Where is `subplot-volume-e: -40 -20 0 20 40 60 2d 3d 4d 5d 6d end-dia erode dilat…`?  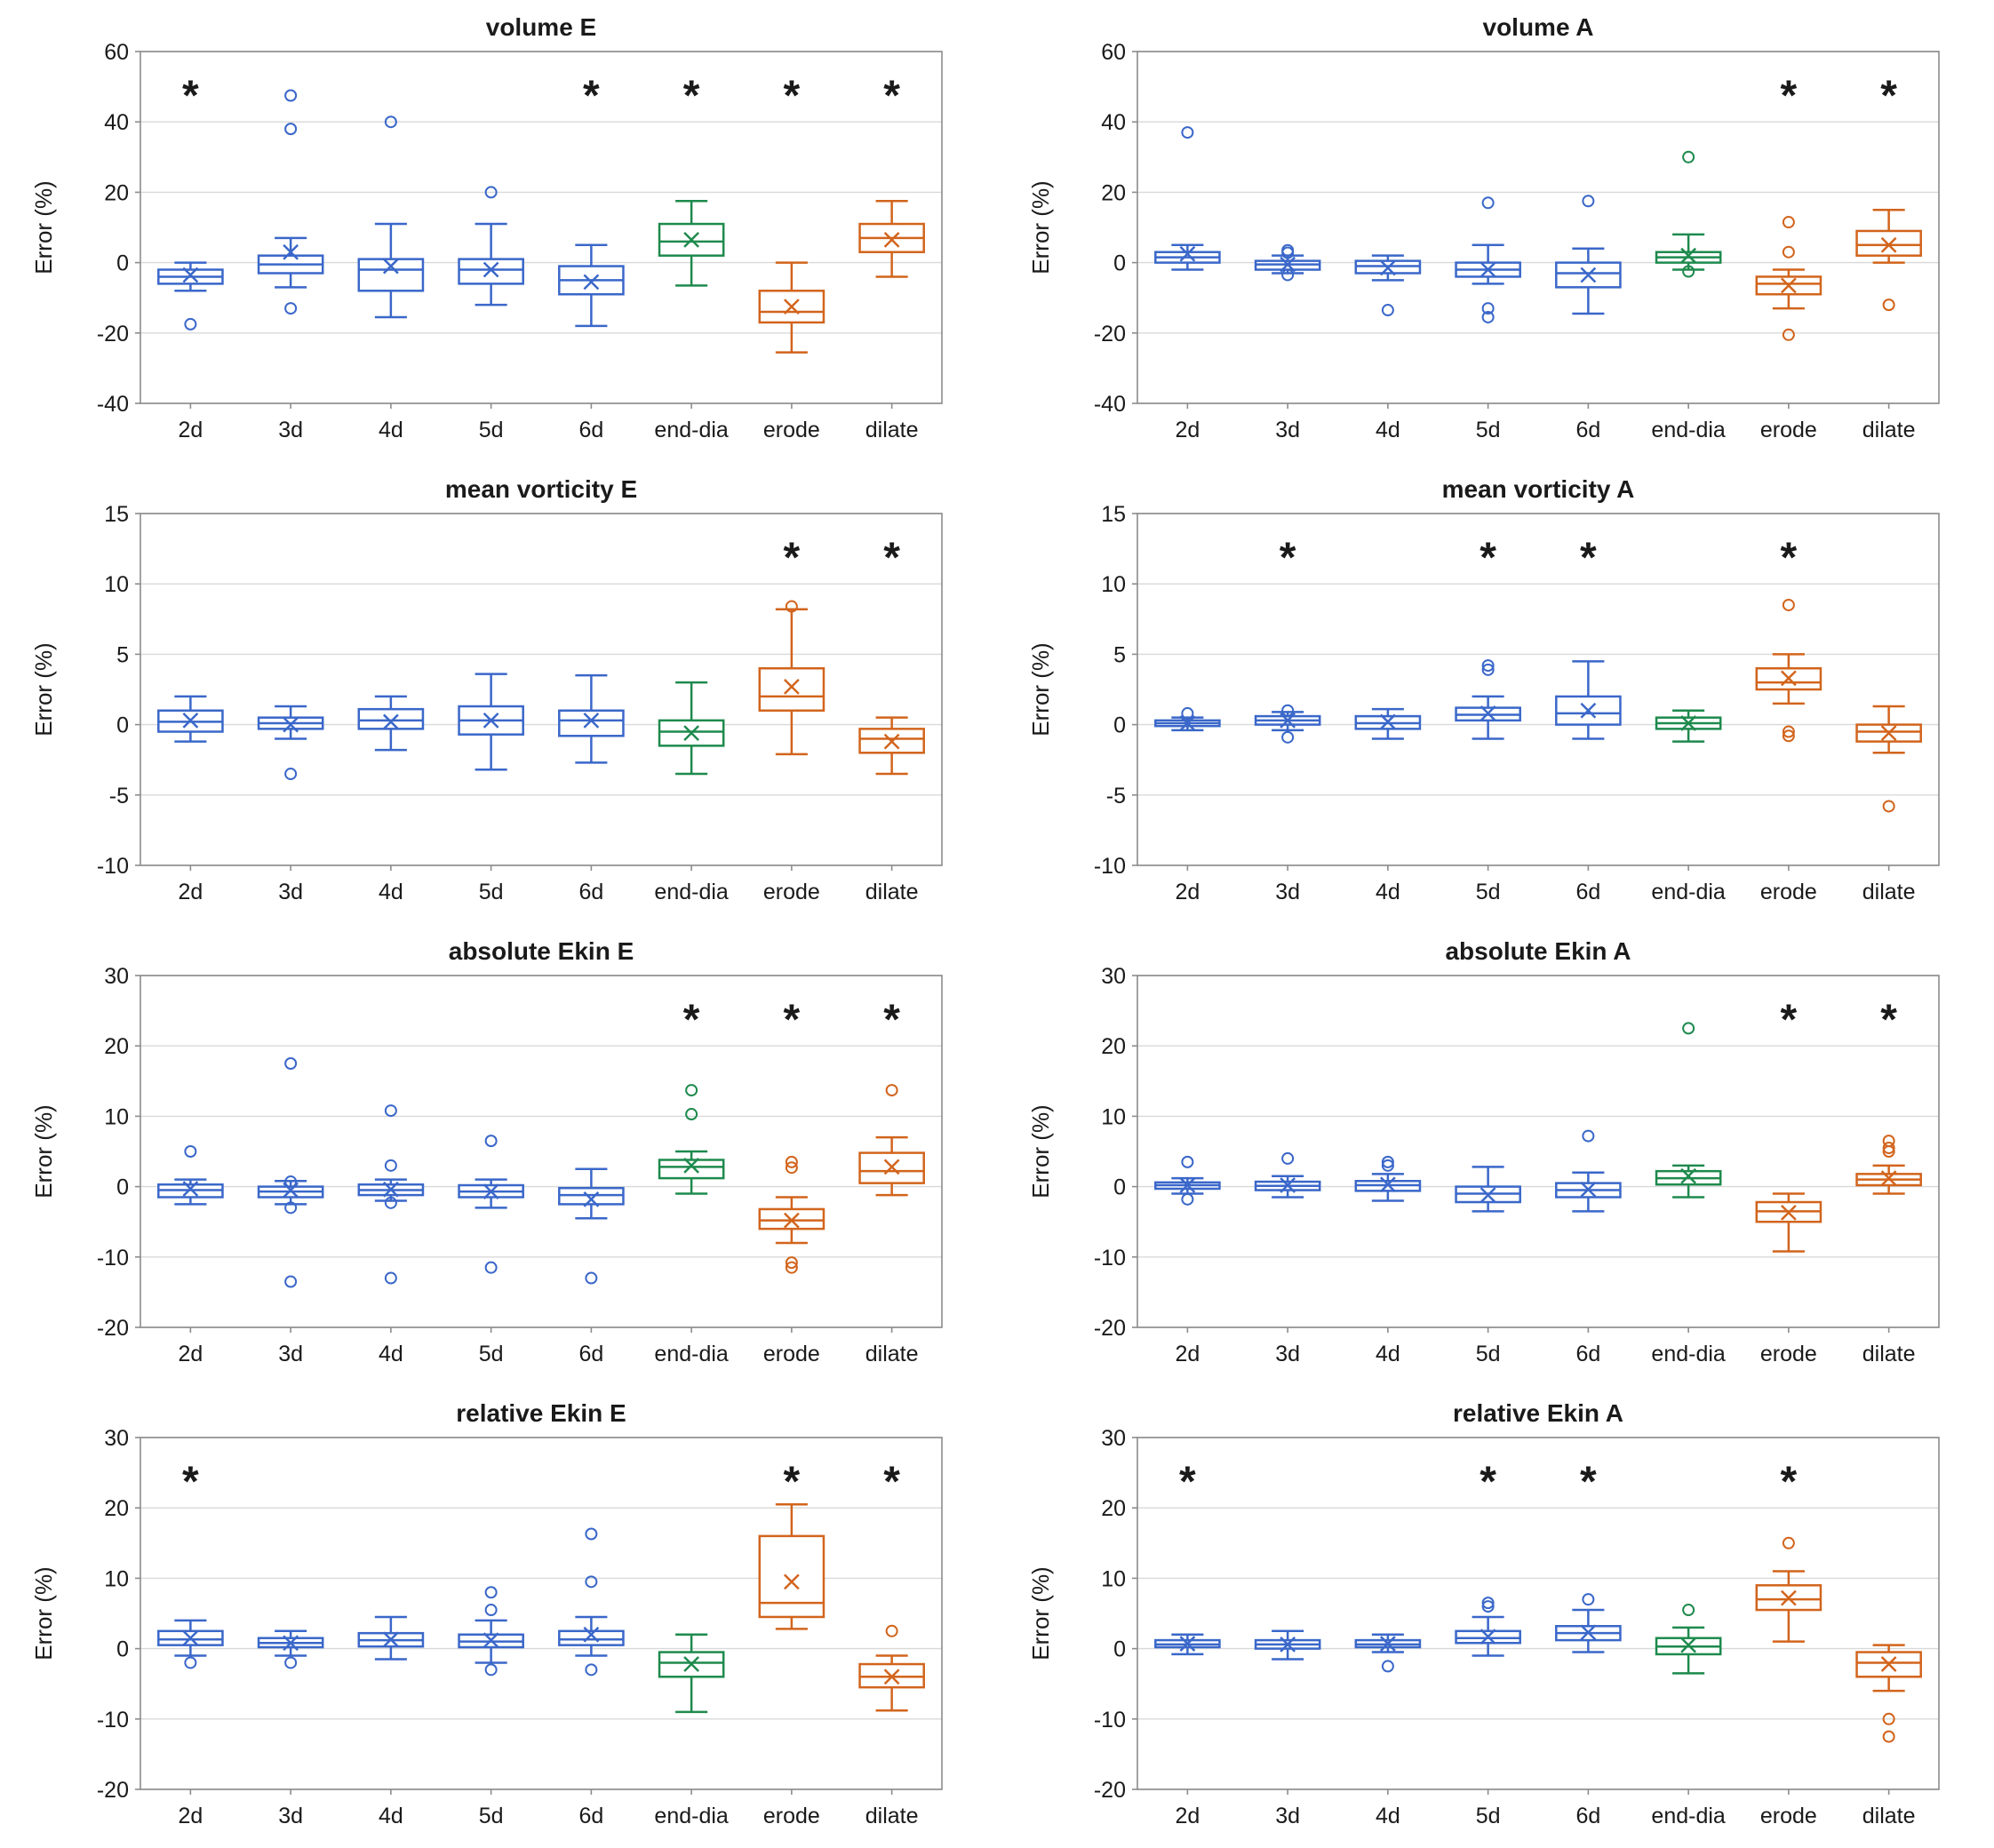 subplot-volume-e: -40 -20 0 20 40 60 2d 3d 4d 5d 6d end-dia erode dilat… is located at coordinates (498, 231).